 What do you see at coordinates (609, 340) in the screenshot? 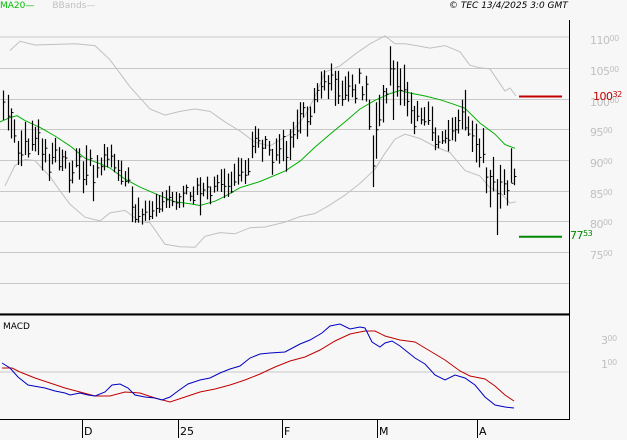
I see `macd-axis-label: 300` at bounding box center [609, 340].